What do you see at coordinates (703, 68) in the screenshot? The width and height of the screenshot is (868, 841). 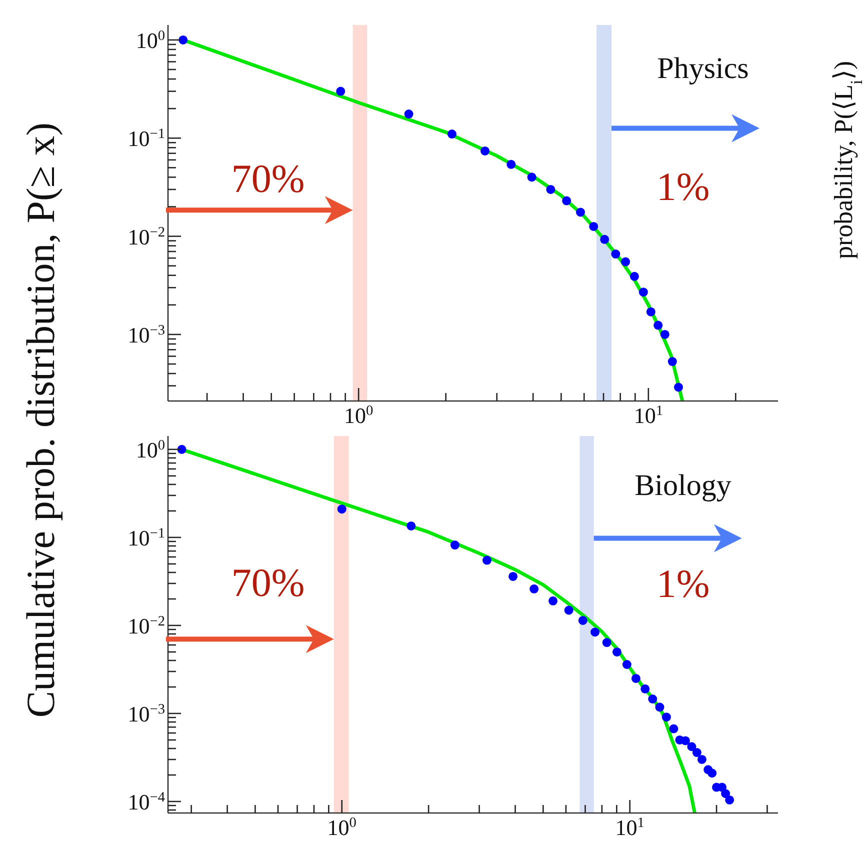 I see `annotation: Physics` at bounding box center [703, 68].